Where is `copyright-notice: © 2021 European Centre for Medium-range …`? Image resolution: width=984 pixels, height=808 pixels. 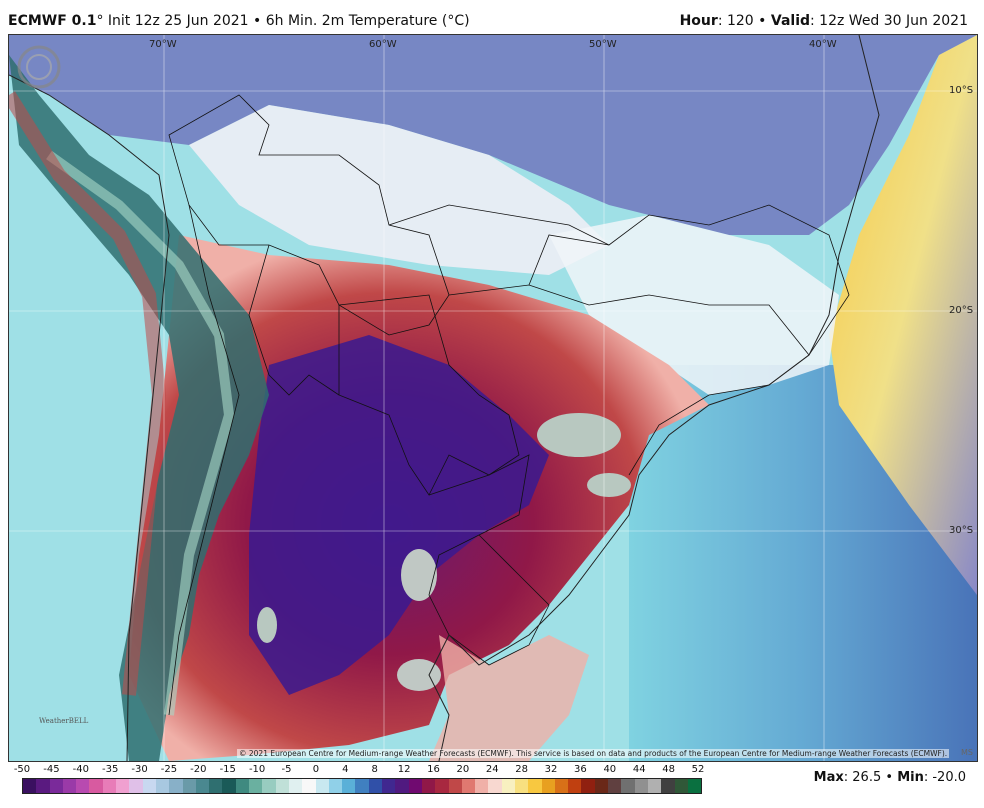
copyright-notice: © 2021 European Centre for Medium-range … is located at coordinates (593, 753).